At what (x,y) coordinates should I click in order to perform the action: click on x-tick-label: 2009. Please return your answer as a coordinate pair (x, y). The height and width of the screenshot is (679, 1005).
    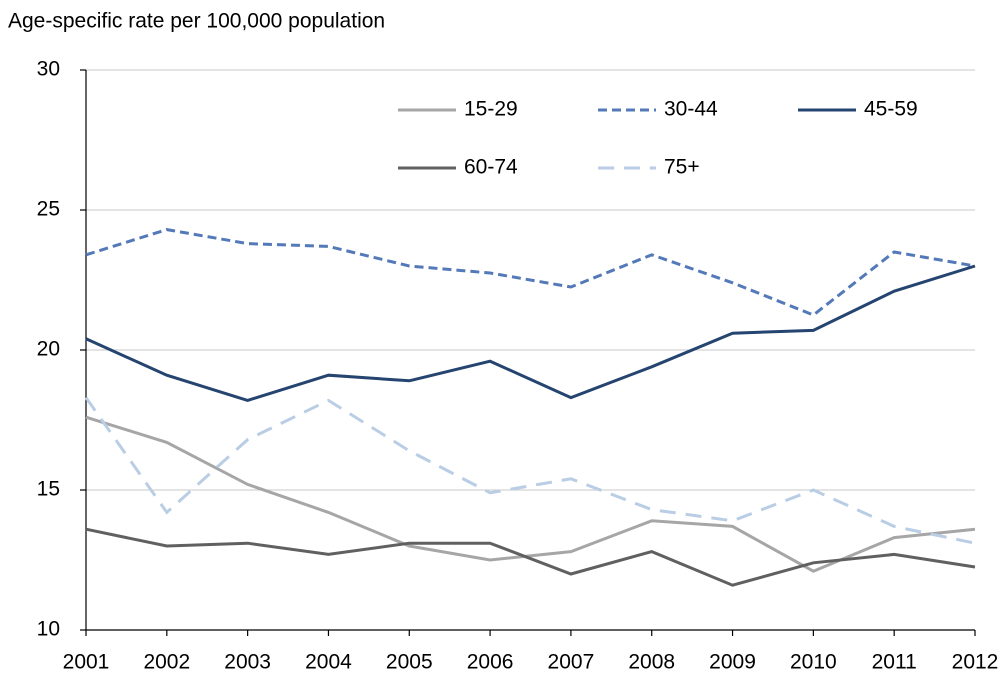
    Looking at the image, I should click on (732, 662).